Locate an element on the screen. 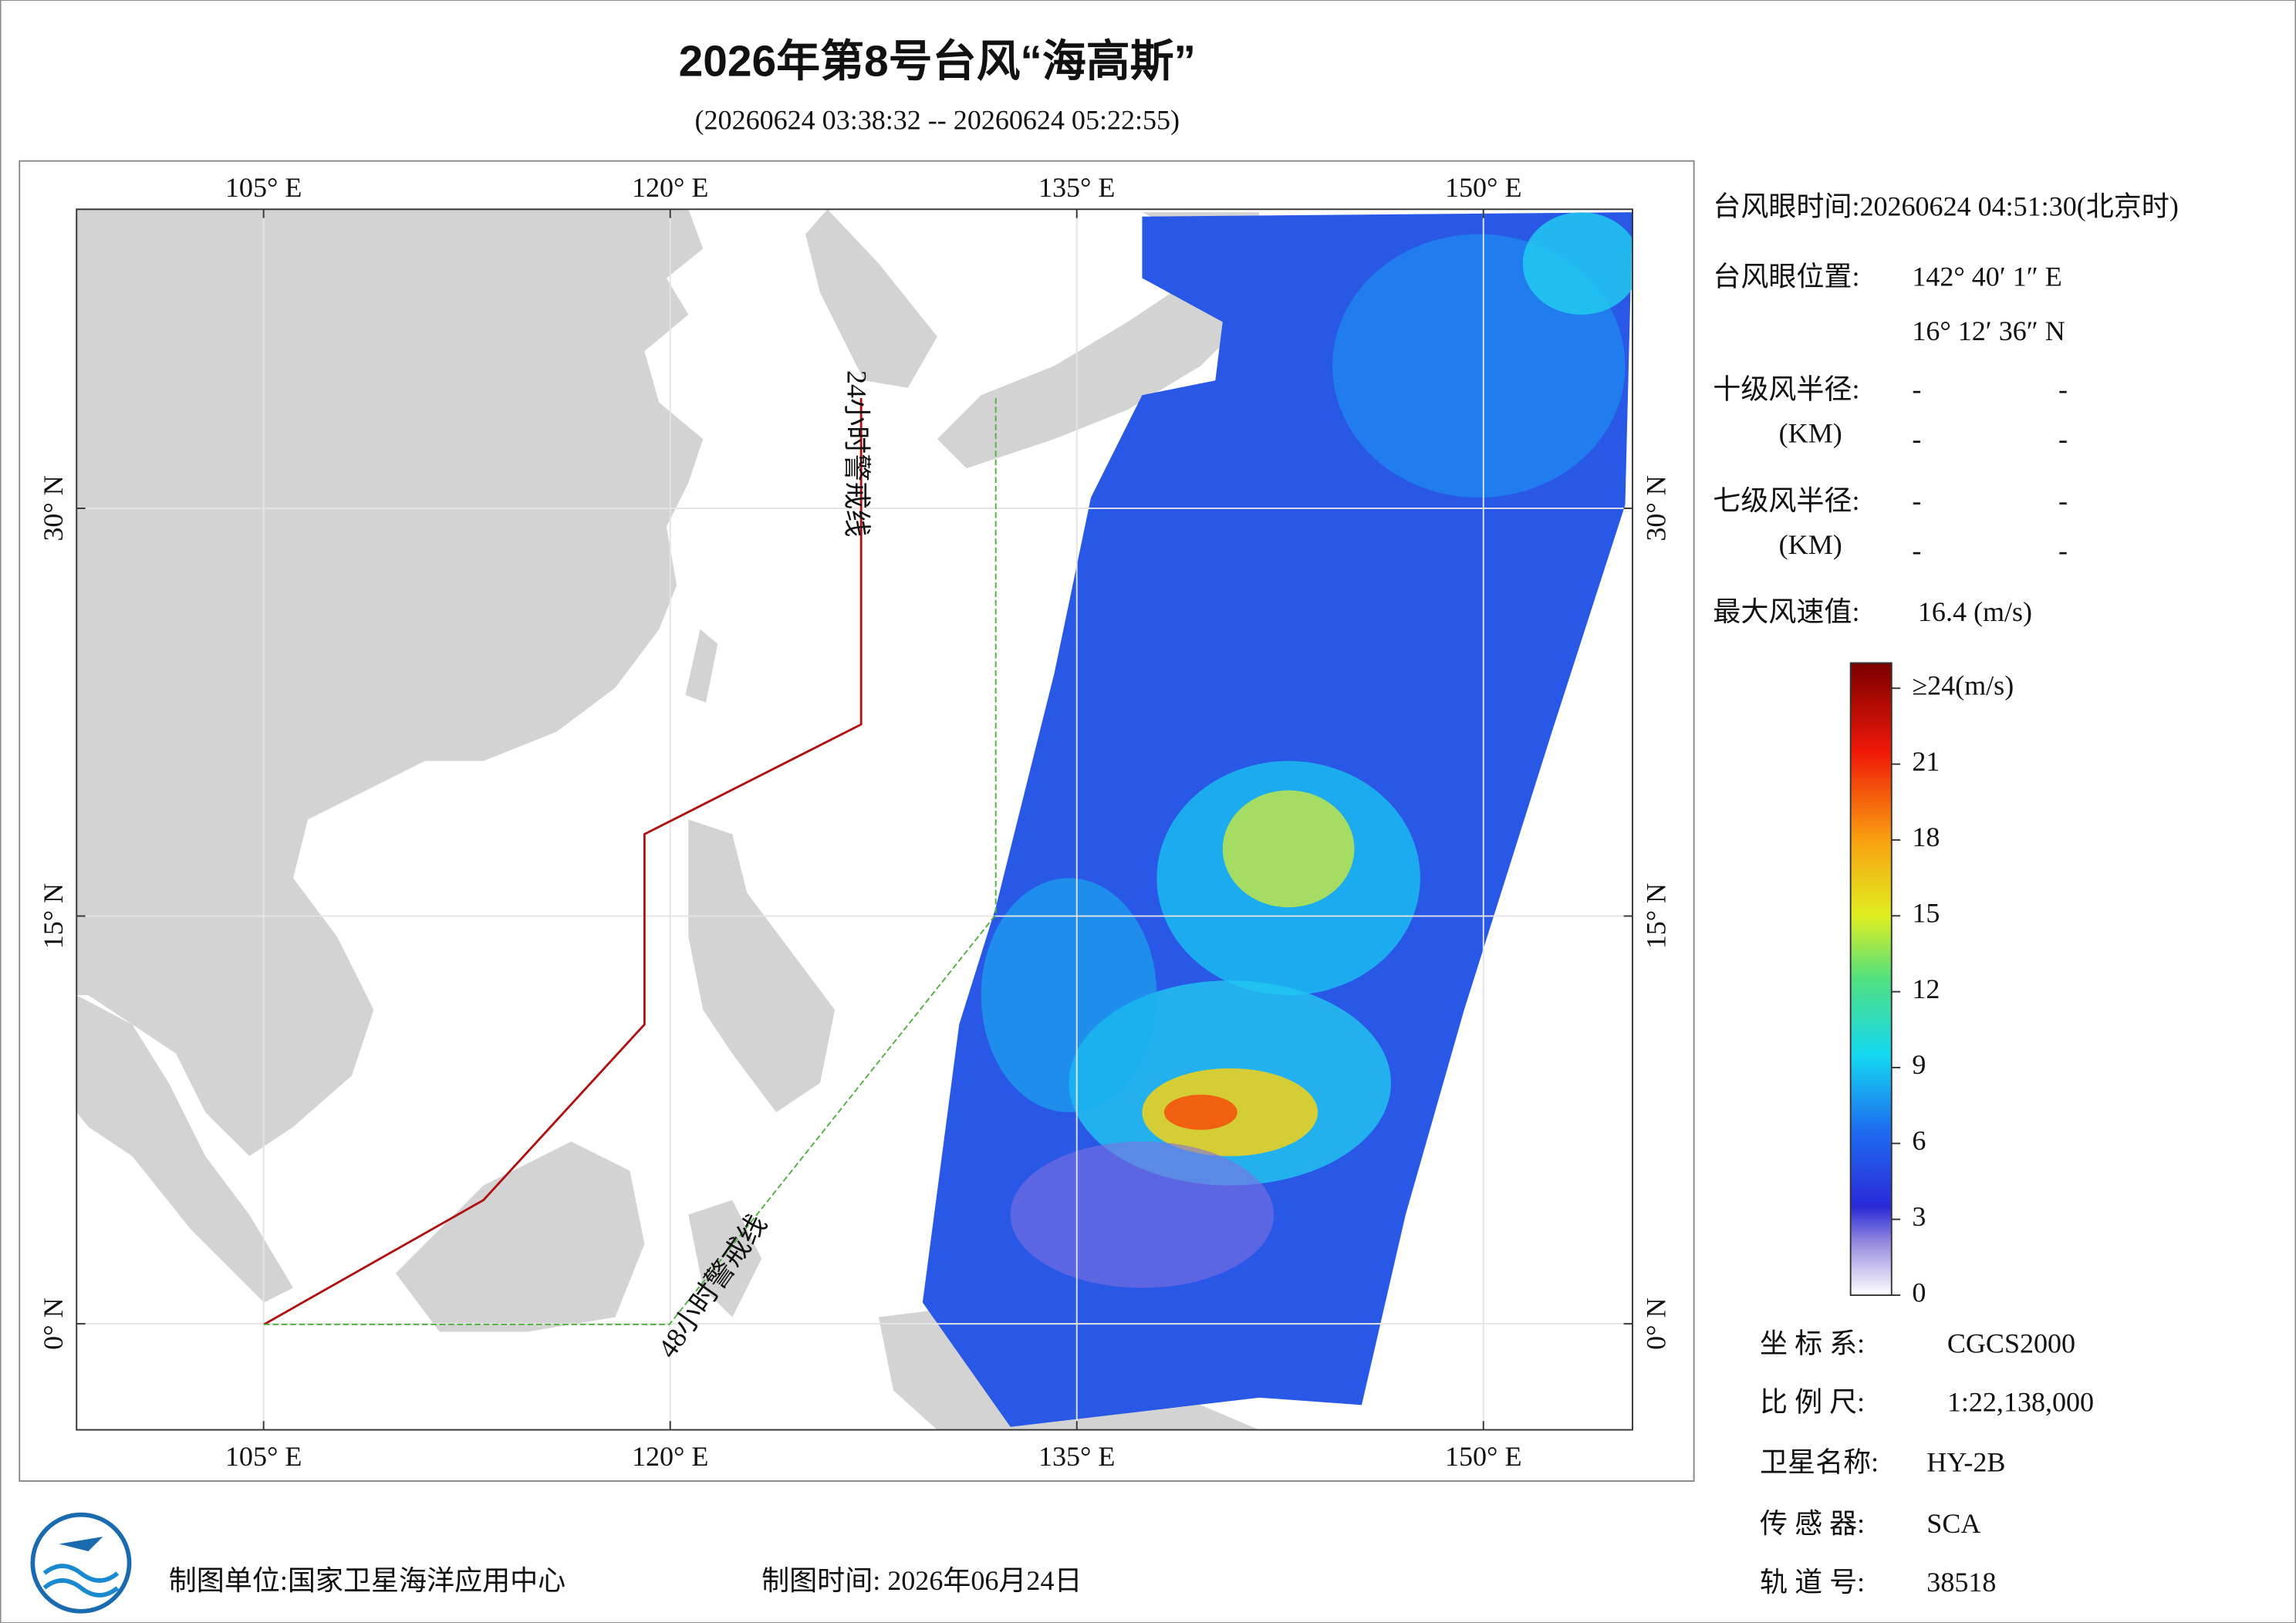  colorbar-label: 18 is located at coordinates (1926, 837).